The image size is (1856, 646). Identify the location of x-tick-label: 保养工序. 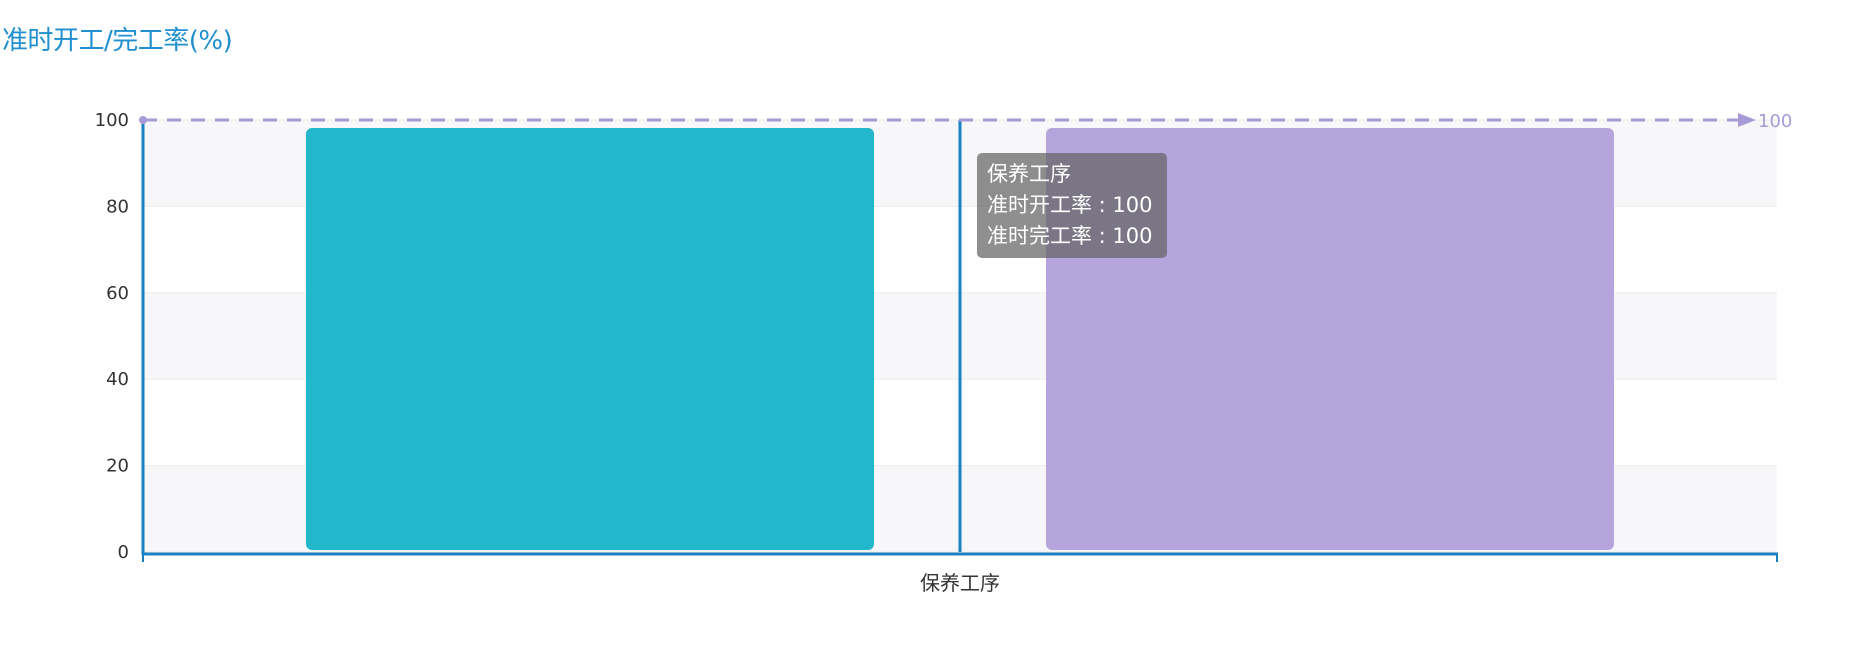
(960, 583).